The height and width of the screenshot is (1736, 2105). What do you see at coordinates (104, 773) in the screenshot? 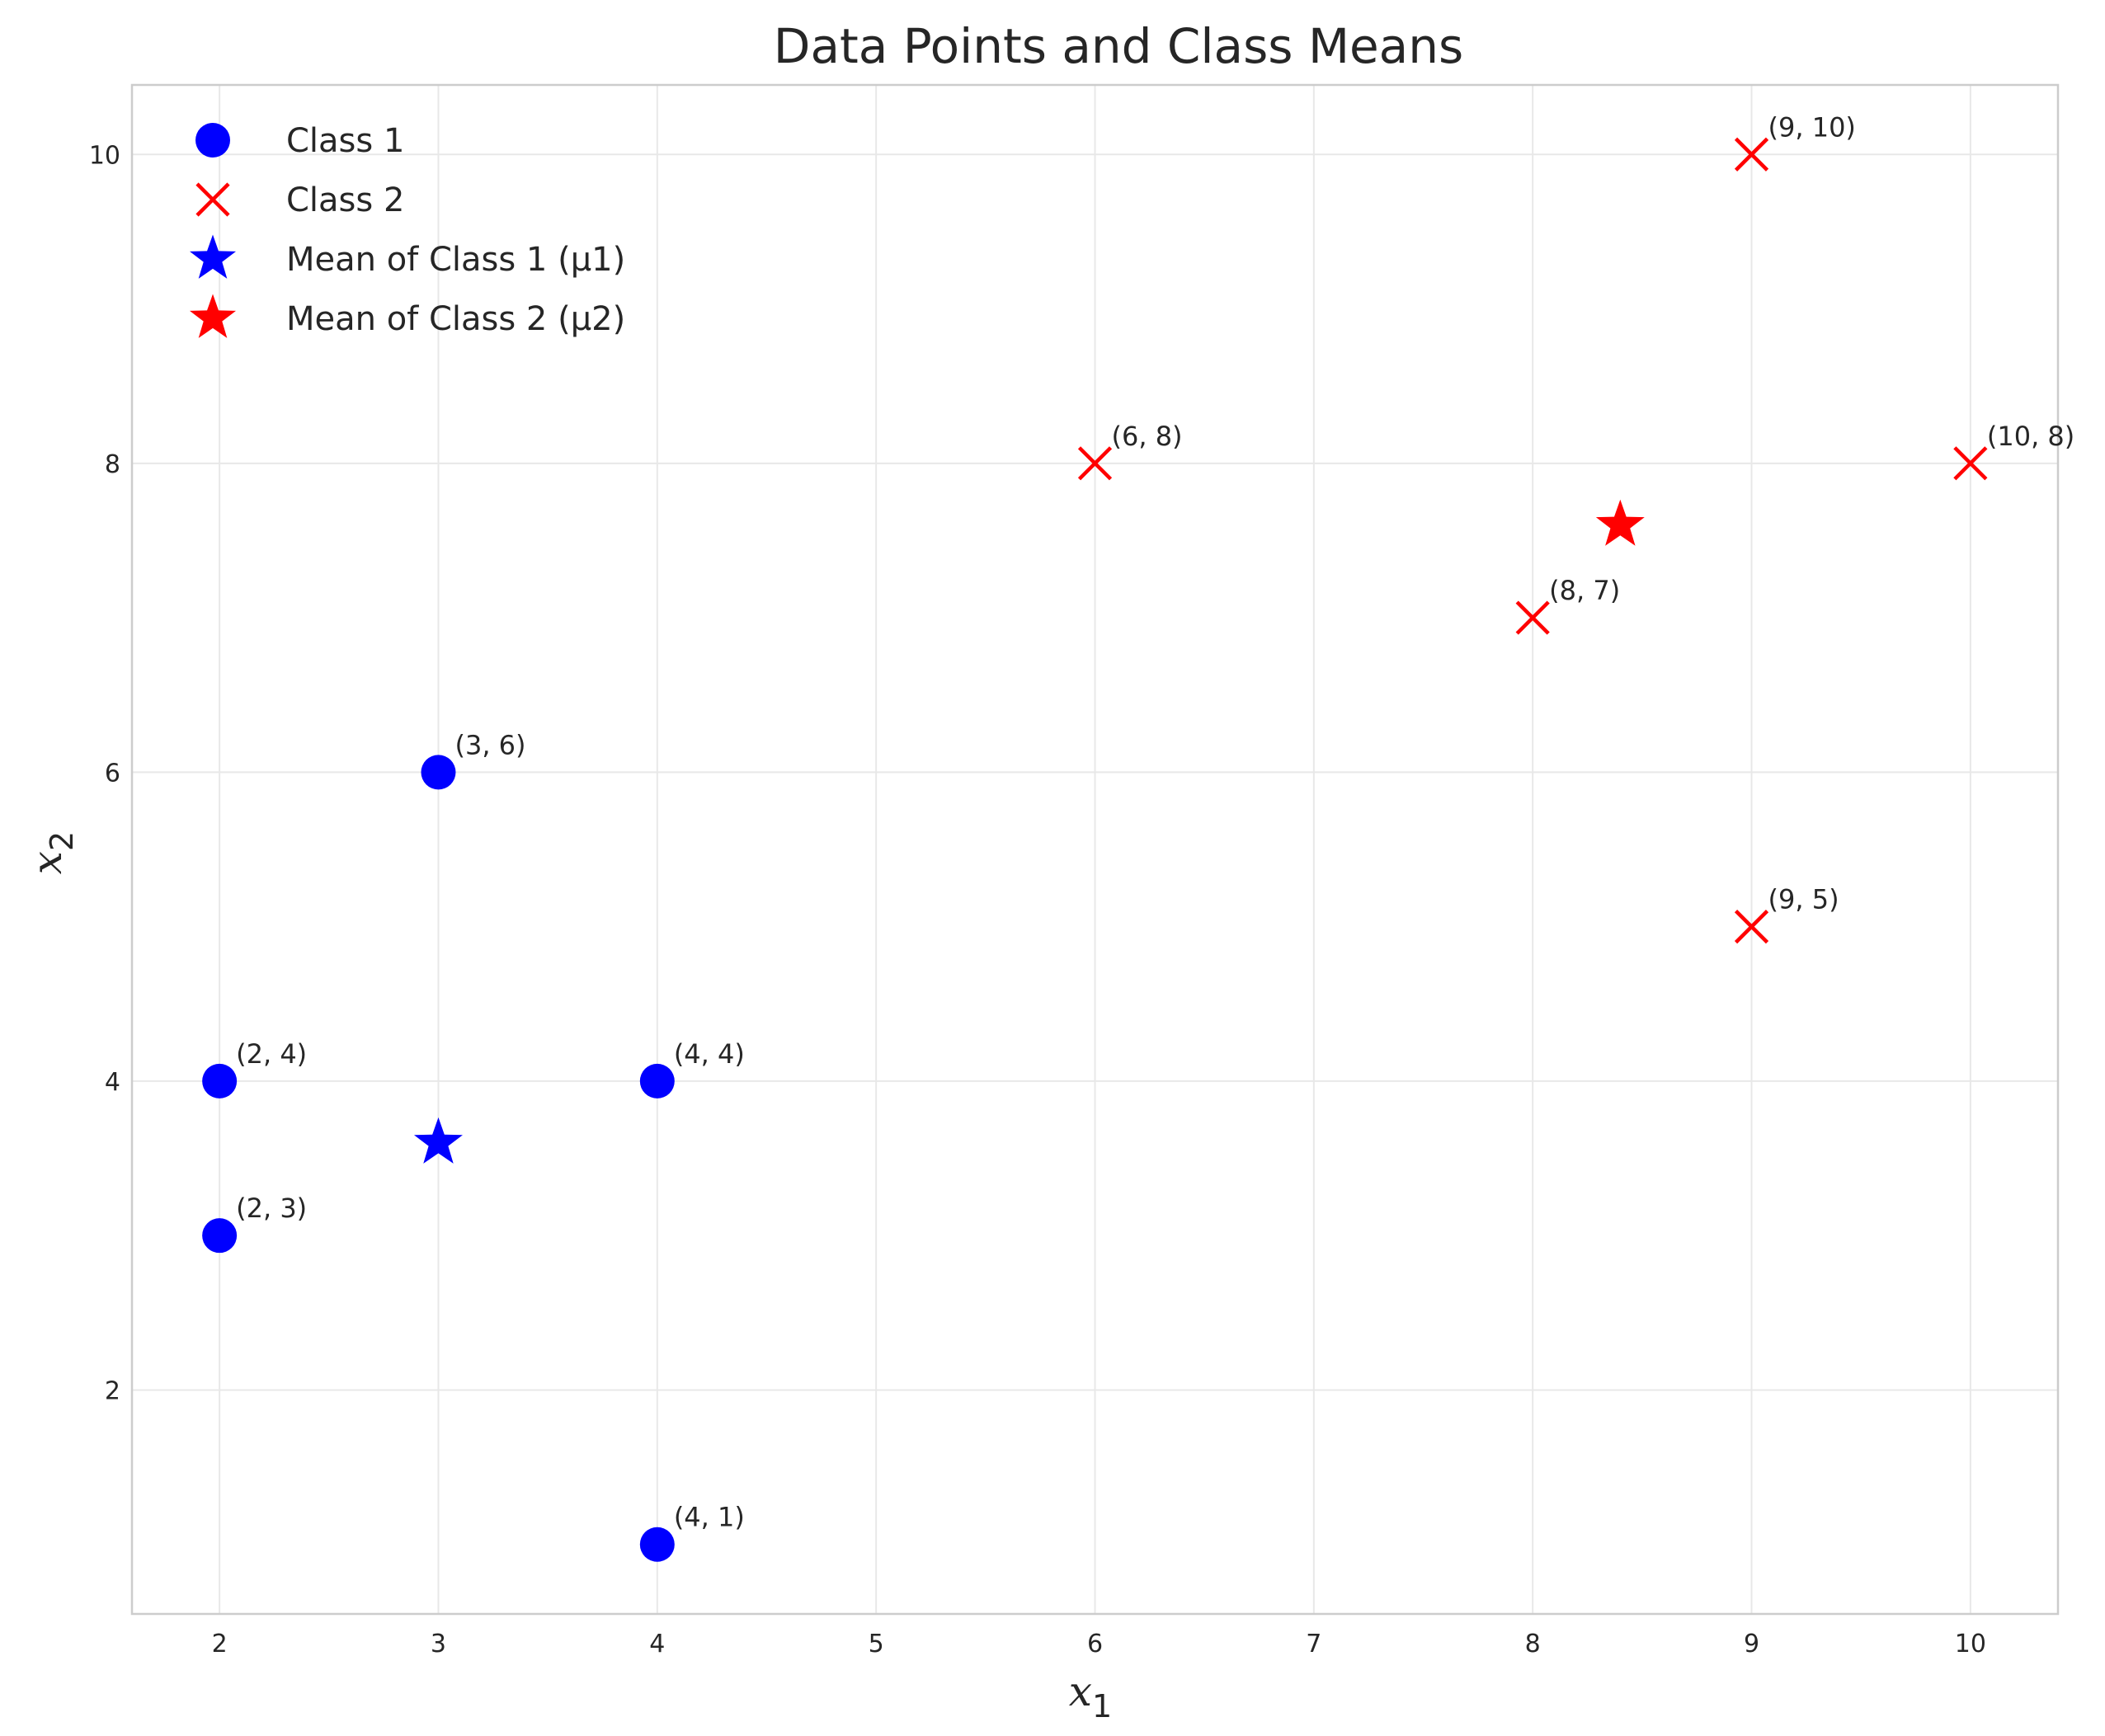
I see `y-tick-labels: 2 4 6 8 10` at bounding box center [104, 773].